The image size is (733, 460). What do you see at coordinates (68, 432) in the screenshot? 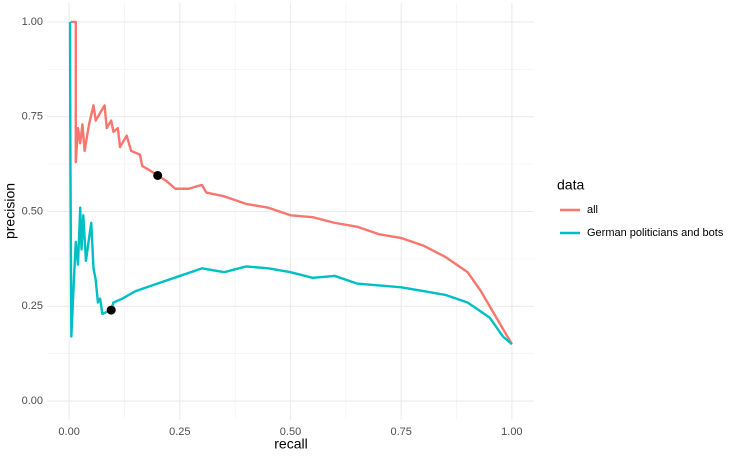
I see `x-tick-label: 0.00` at bounding box center [68, 432].